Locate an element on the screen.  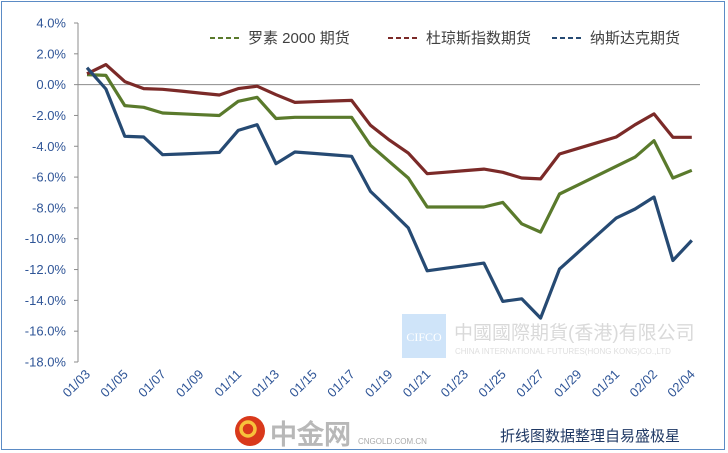
x-tick-label: 01/15 is located at coordinates (303, 384).